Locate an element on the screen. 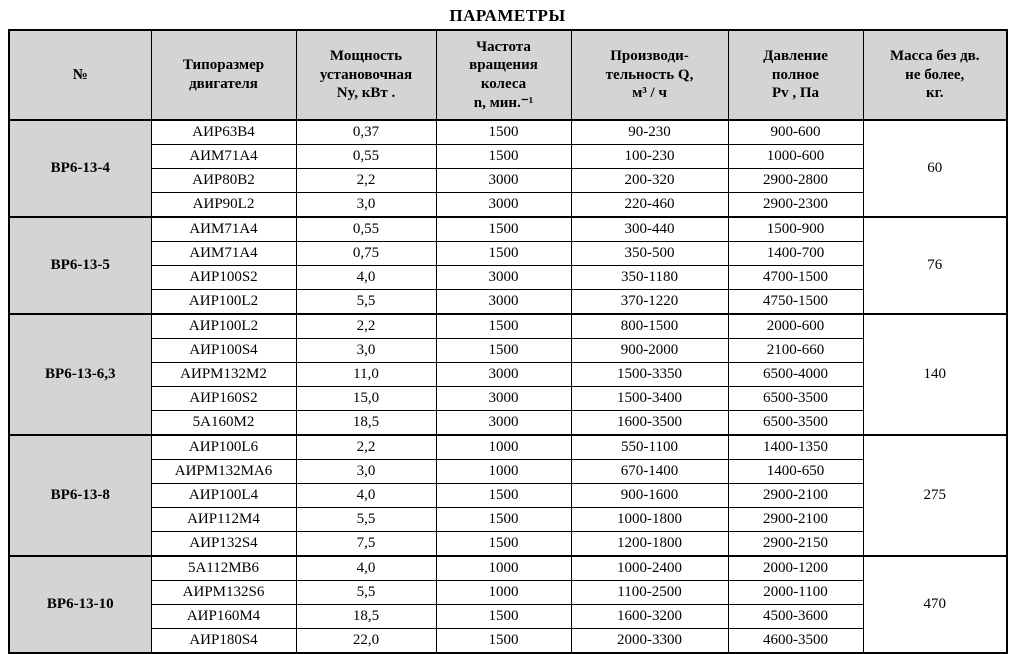 The height and width of the screenshot is (654, 1015). pressure-cell: 4600-3500 is located at coordinates (795, 641).